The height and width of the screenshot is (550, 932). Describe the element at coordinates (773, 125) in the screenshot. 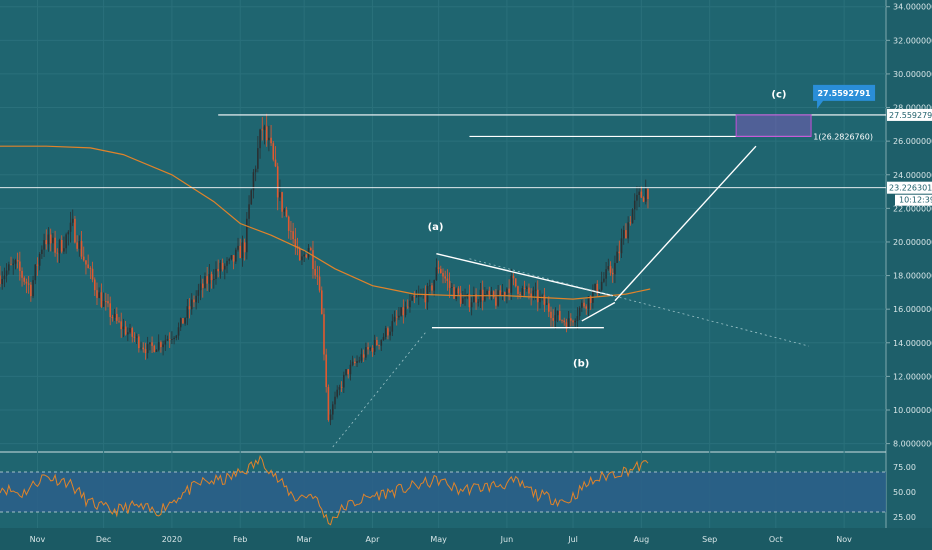

I see `target-zone-box` at that location.